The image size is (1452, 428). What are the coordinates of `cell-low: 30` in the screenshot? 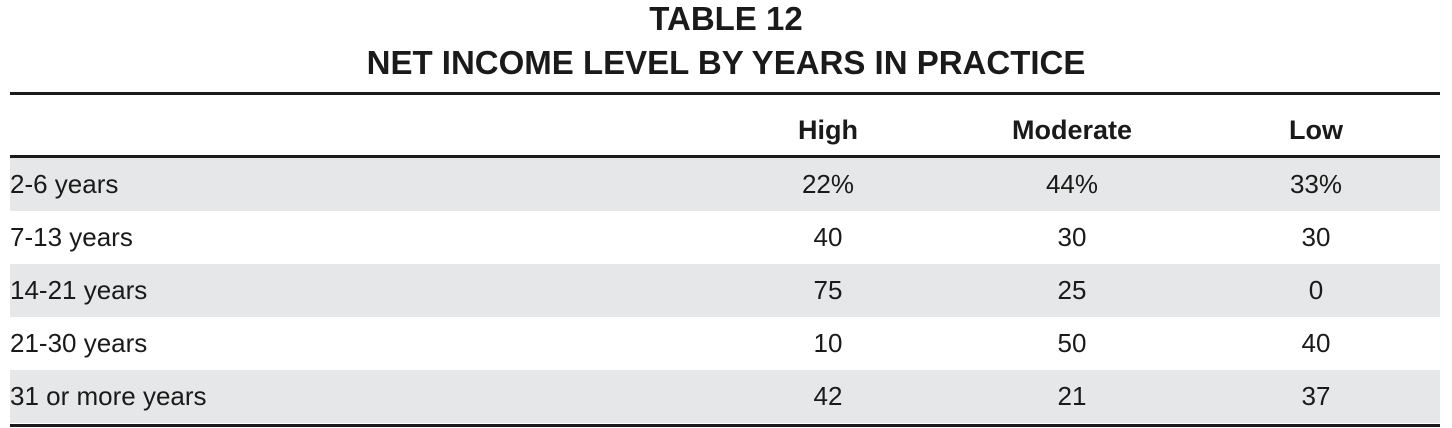 It's located at (1316, 237).